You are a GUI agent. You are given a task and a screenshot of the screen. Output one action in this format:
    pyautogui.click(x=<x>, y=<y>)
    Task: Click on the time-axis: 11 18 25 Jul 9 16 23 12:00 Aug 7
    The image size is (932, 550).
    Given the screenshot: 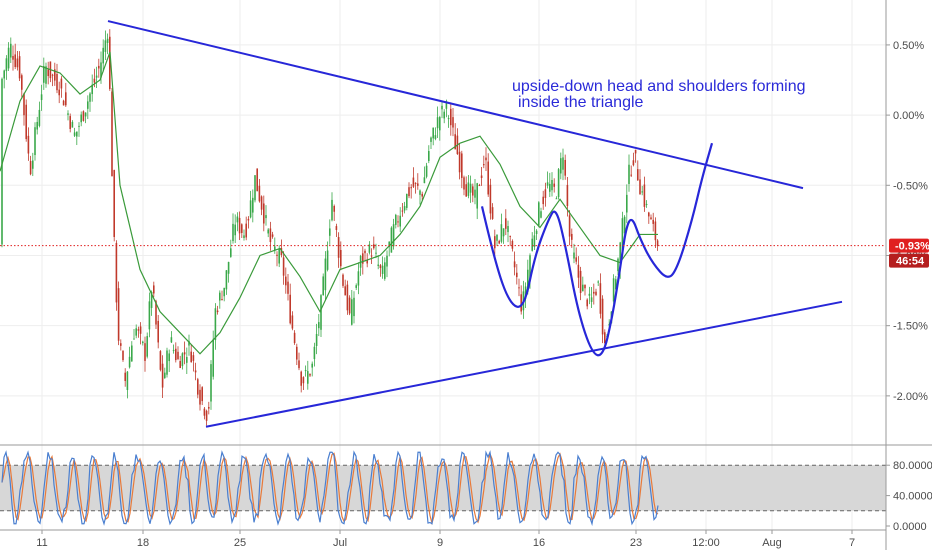 What is the action you would take?
    pyautogui.click(x=445, y=539)
    